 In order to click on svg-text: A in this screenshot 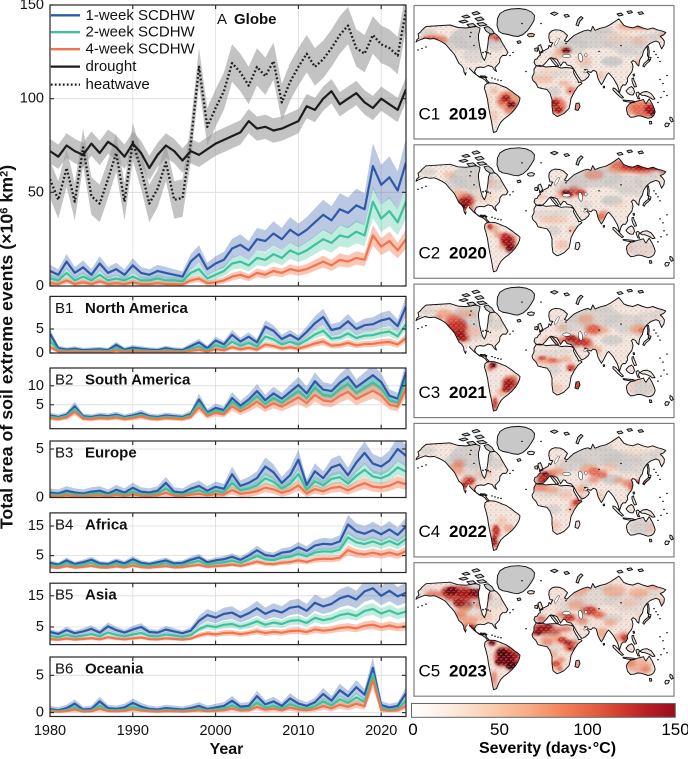, I will do `click(222, 19)`.